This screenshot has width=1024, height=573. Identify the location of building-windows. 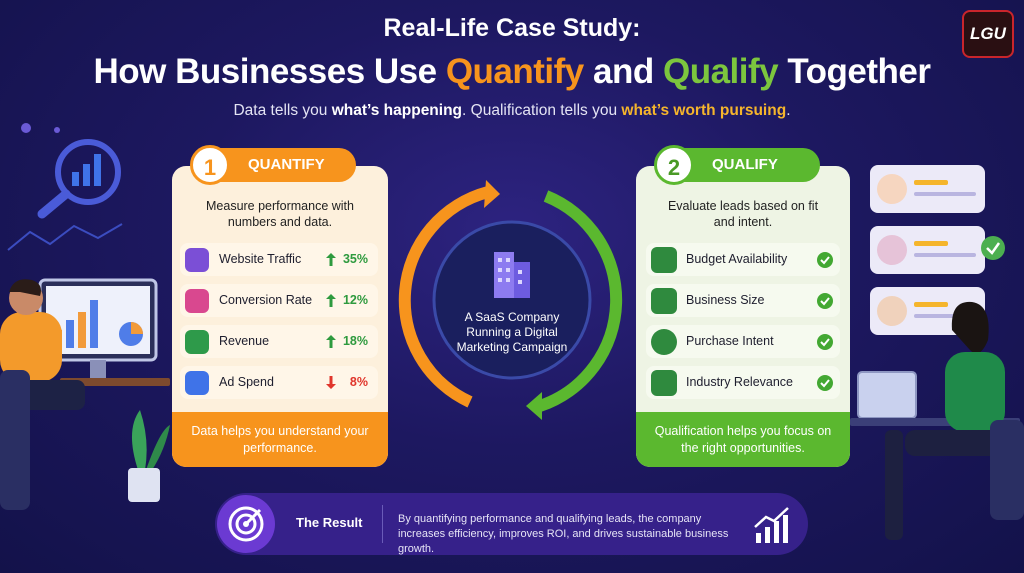
(510, 271).